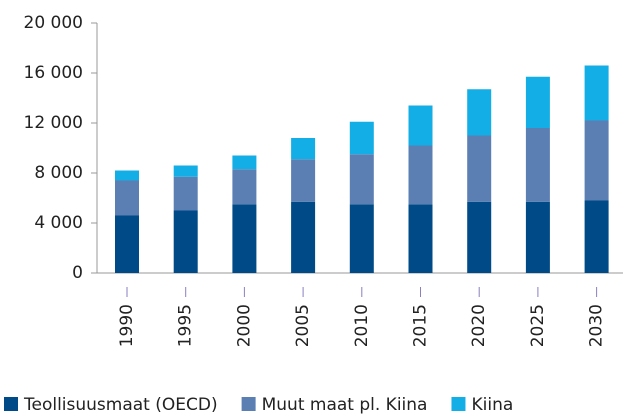 The image size is (626, 420). I want to click on x-tick-label: 1990, so click(127, 325).